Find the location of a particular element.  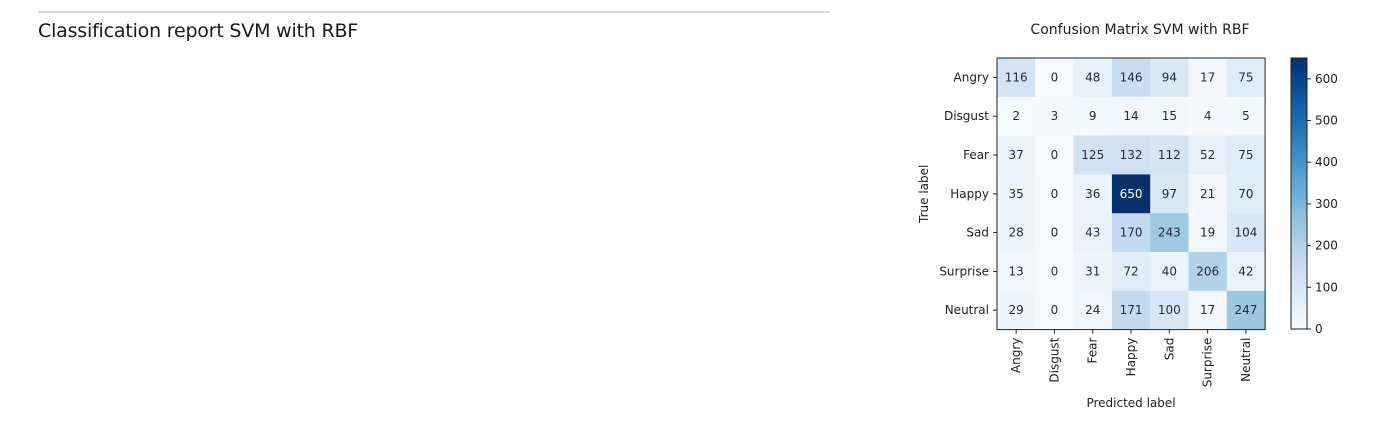

y-tick-label: Sad is located at coordinates (977, 233).